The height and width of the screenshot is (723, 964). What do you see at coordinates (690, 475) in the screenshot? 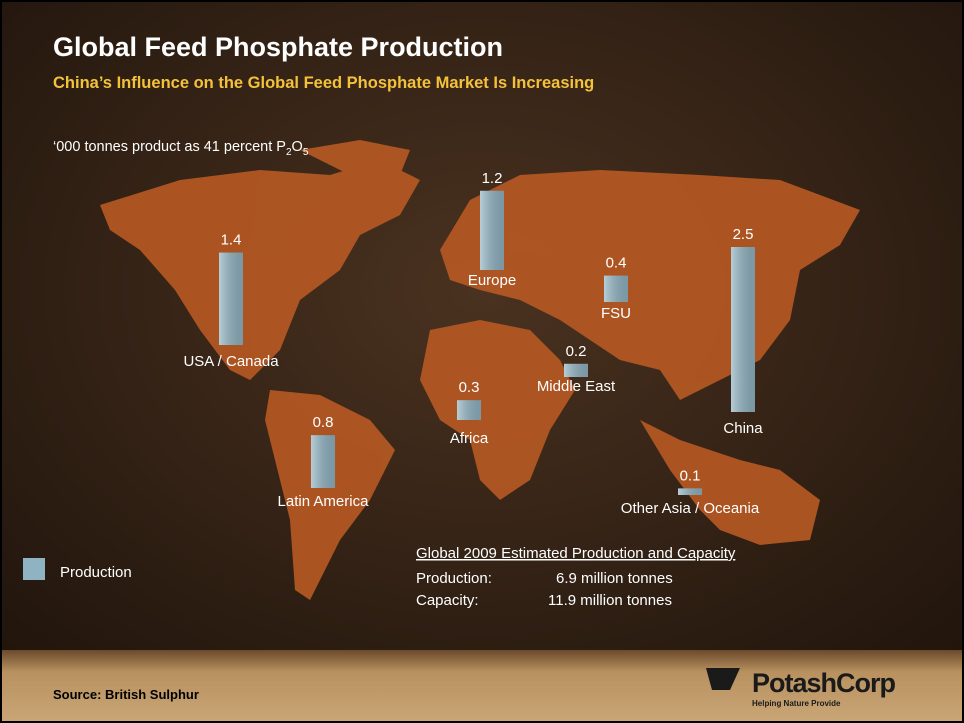
I see `value-label: 0.1` at bounding box center [690, 475].